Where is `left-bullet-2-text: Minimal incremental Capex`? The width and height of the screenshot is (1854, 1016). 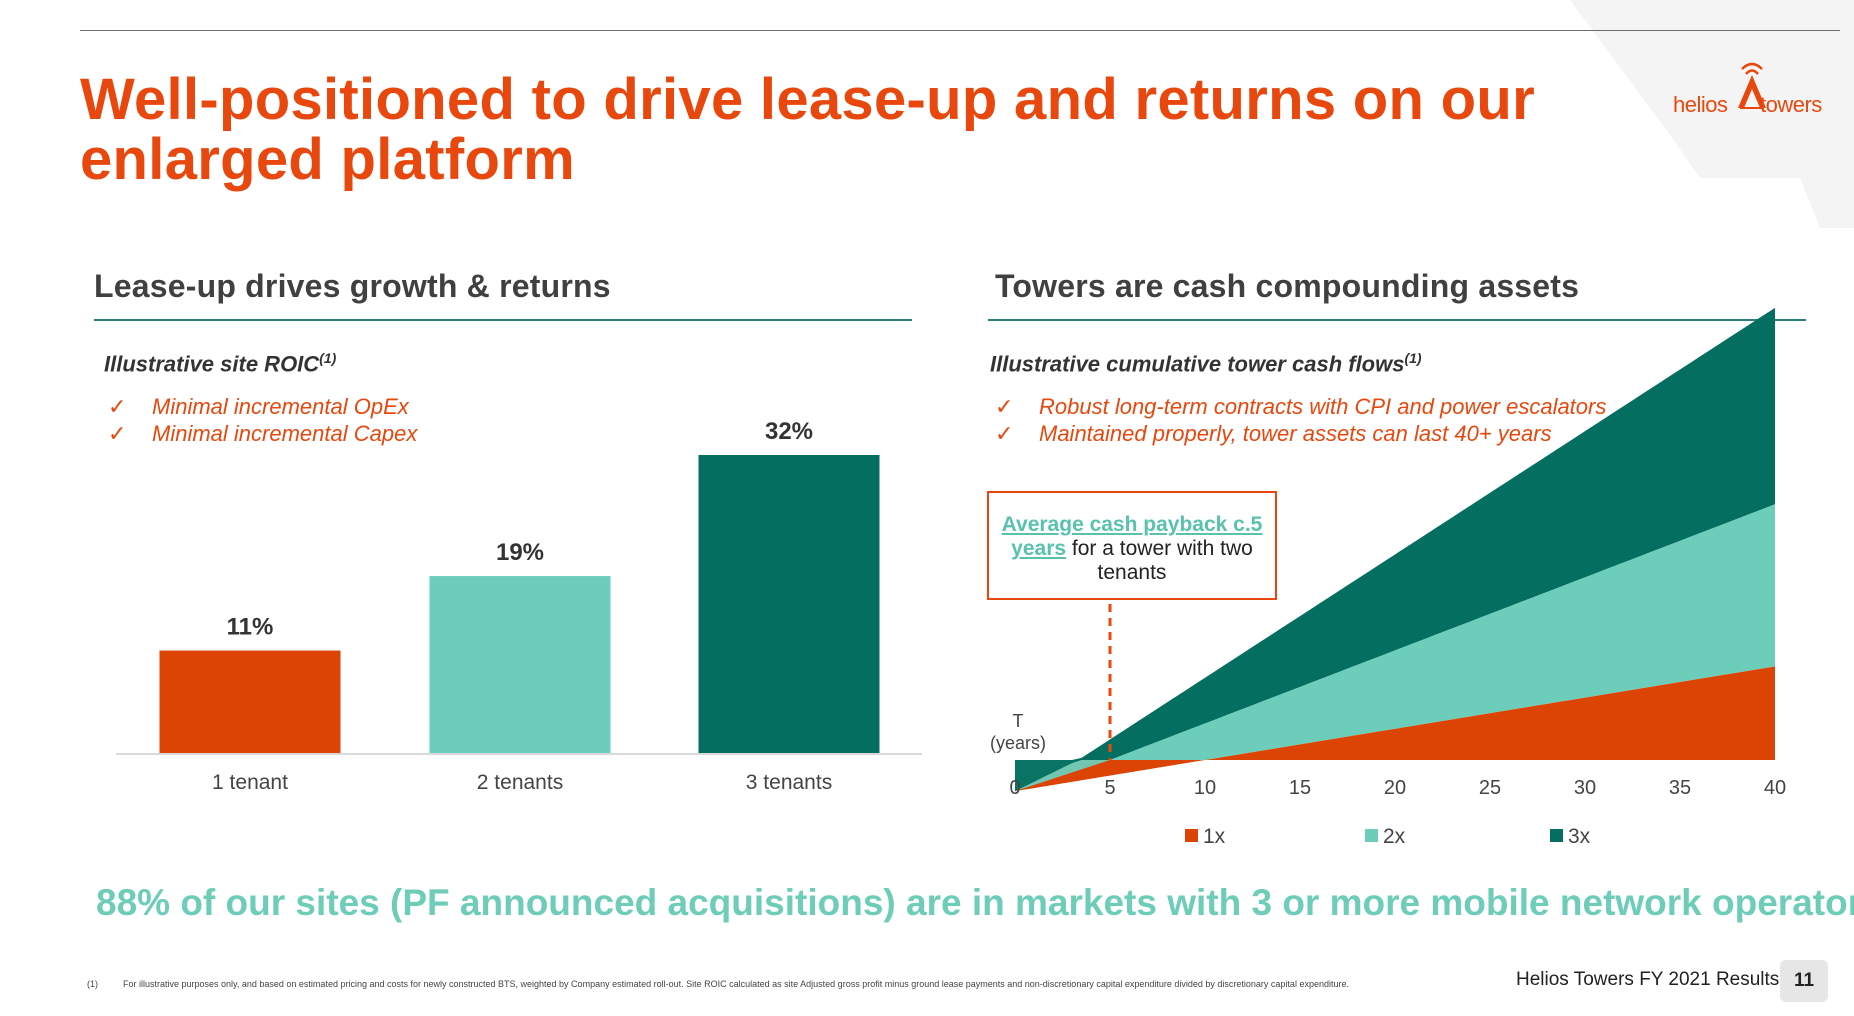
left-bullet-2-text: Minimal incremental Capex is located at coordinates (285, 433).